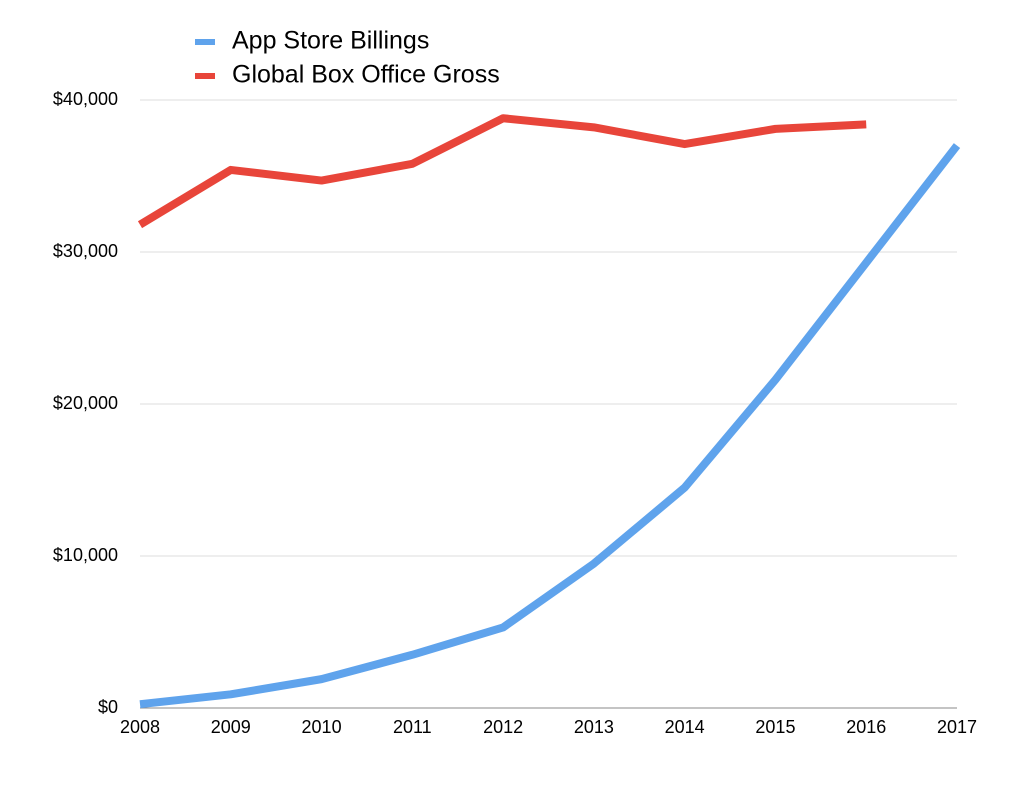  I want to click on x-tick-label: 2009, so click(231, 727).